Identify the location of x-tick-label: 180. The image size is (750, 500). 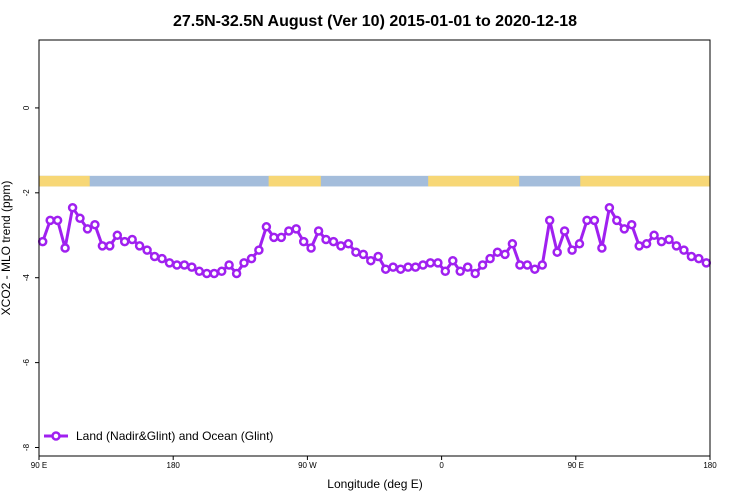
(710, 465).